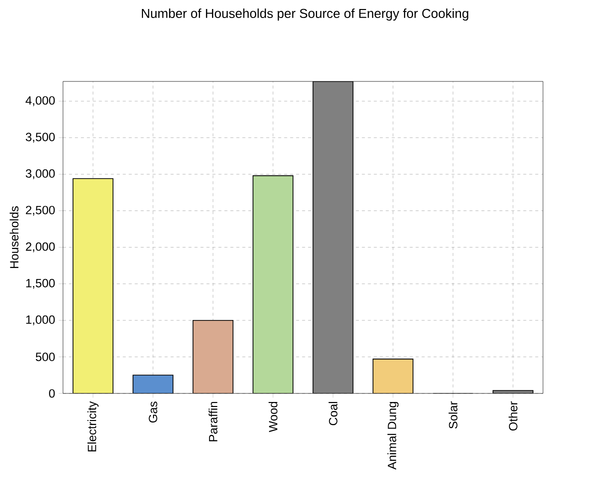 The image size is (595, 495). I want to click on y-axis-title: Households, so click(14, 237).